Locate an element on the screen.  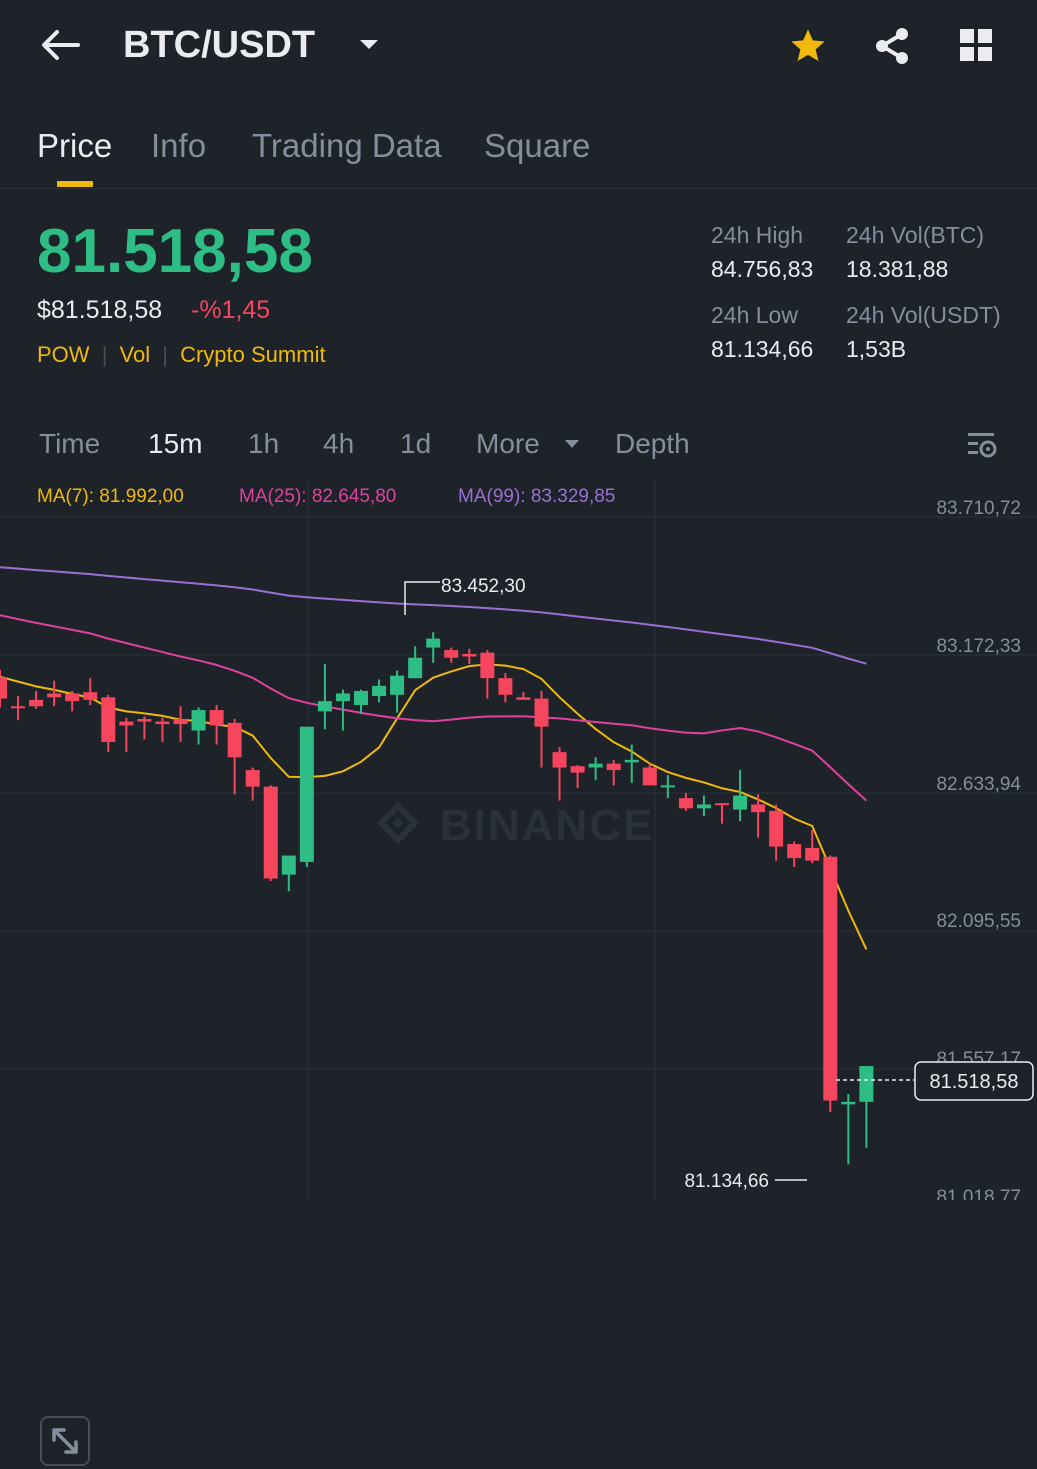
tag-pow: POW is located at coordinates (63, 354).